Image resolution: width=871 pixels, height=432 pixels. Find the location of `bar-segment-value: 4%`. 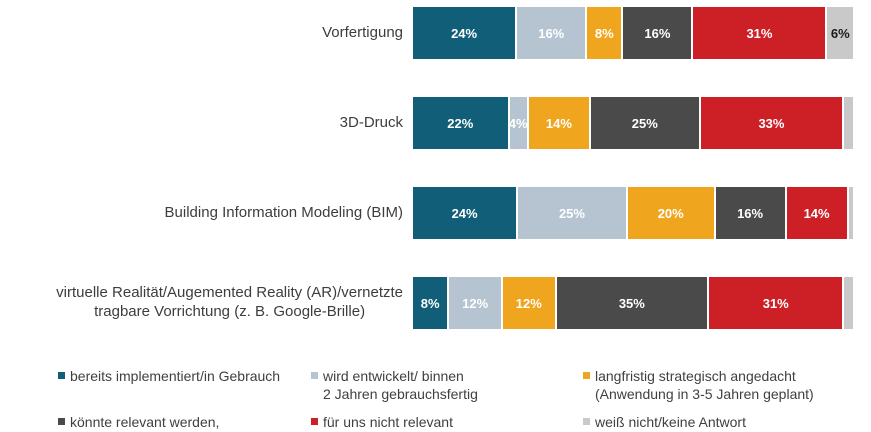

bar-segment-value: 4% is located at coordinates (518, 123).